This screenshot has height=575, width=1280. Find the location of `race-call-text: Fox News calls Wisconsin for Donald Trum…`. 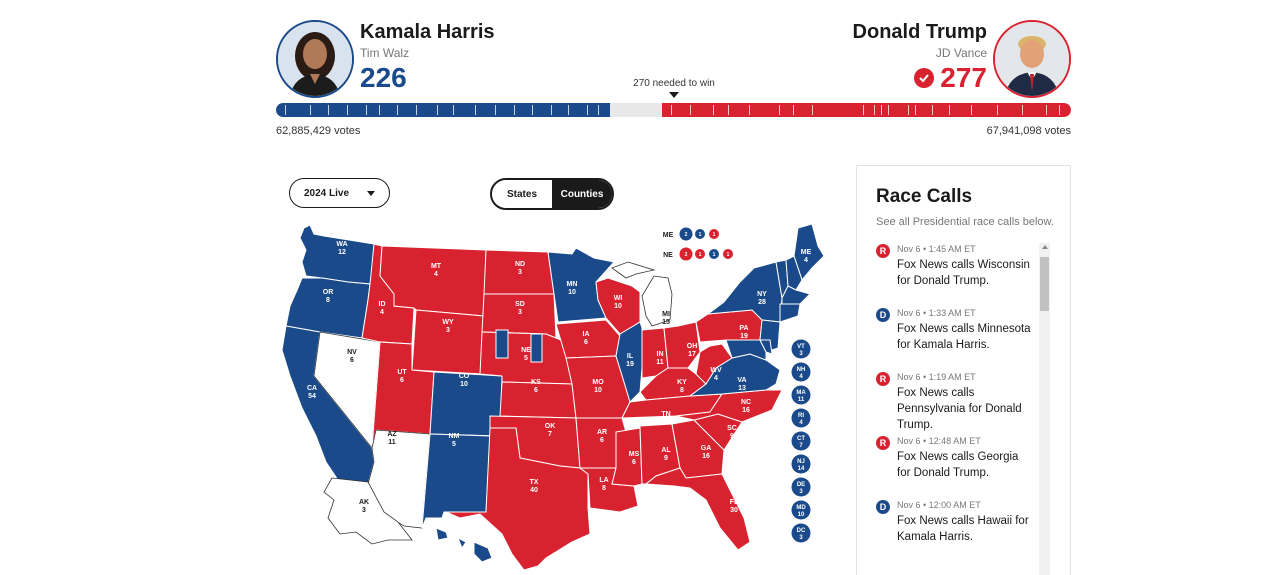

race-call-text: Fox News calls Wisconsin for Donald Trum… is located at coordinates (963, 273).